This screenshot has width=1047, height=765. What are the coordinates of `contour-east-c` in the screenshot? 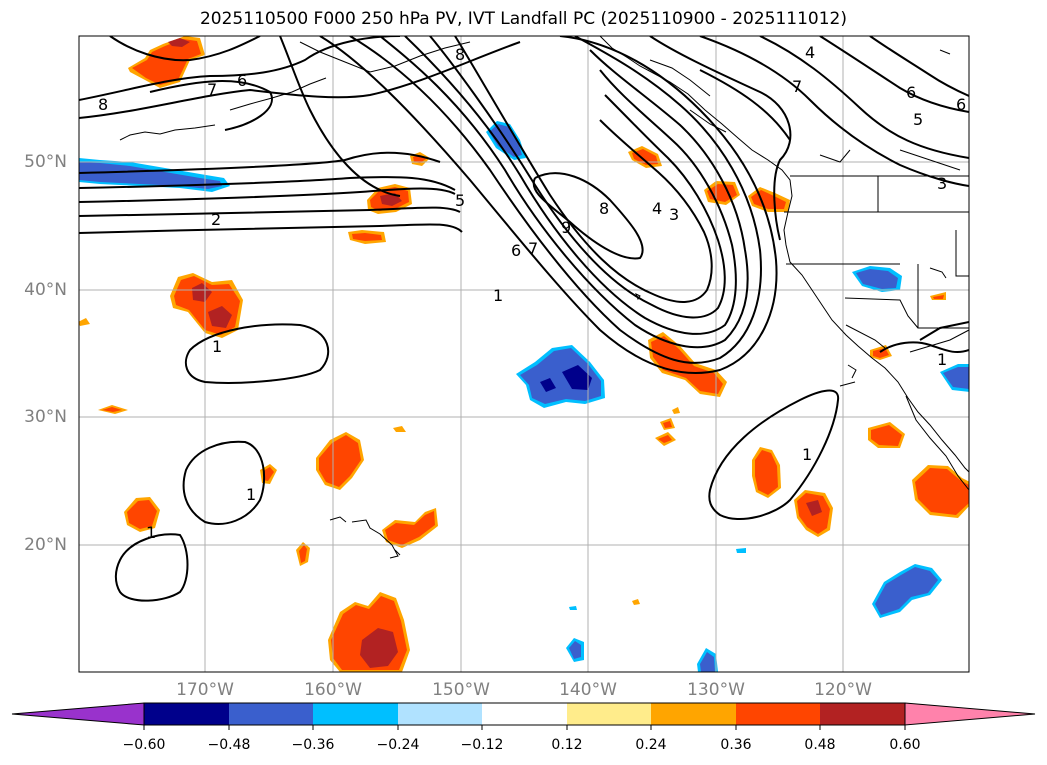 It's located at (894, 74).